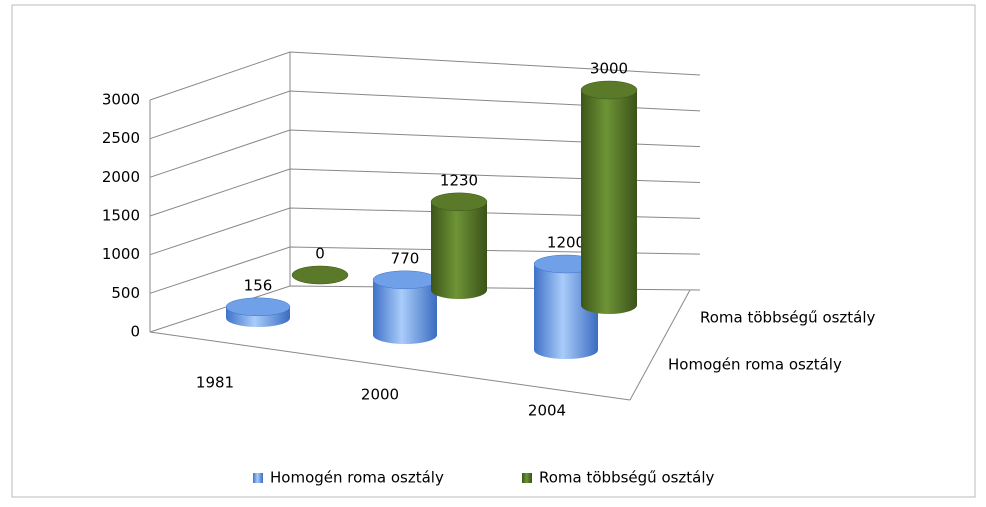 This screenshot has height=507, width=986. Describe the element at coordinates (660, 345) in the screenshot. I see `floor-right` at that location.